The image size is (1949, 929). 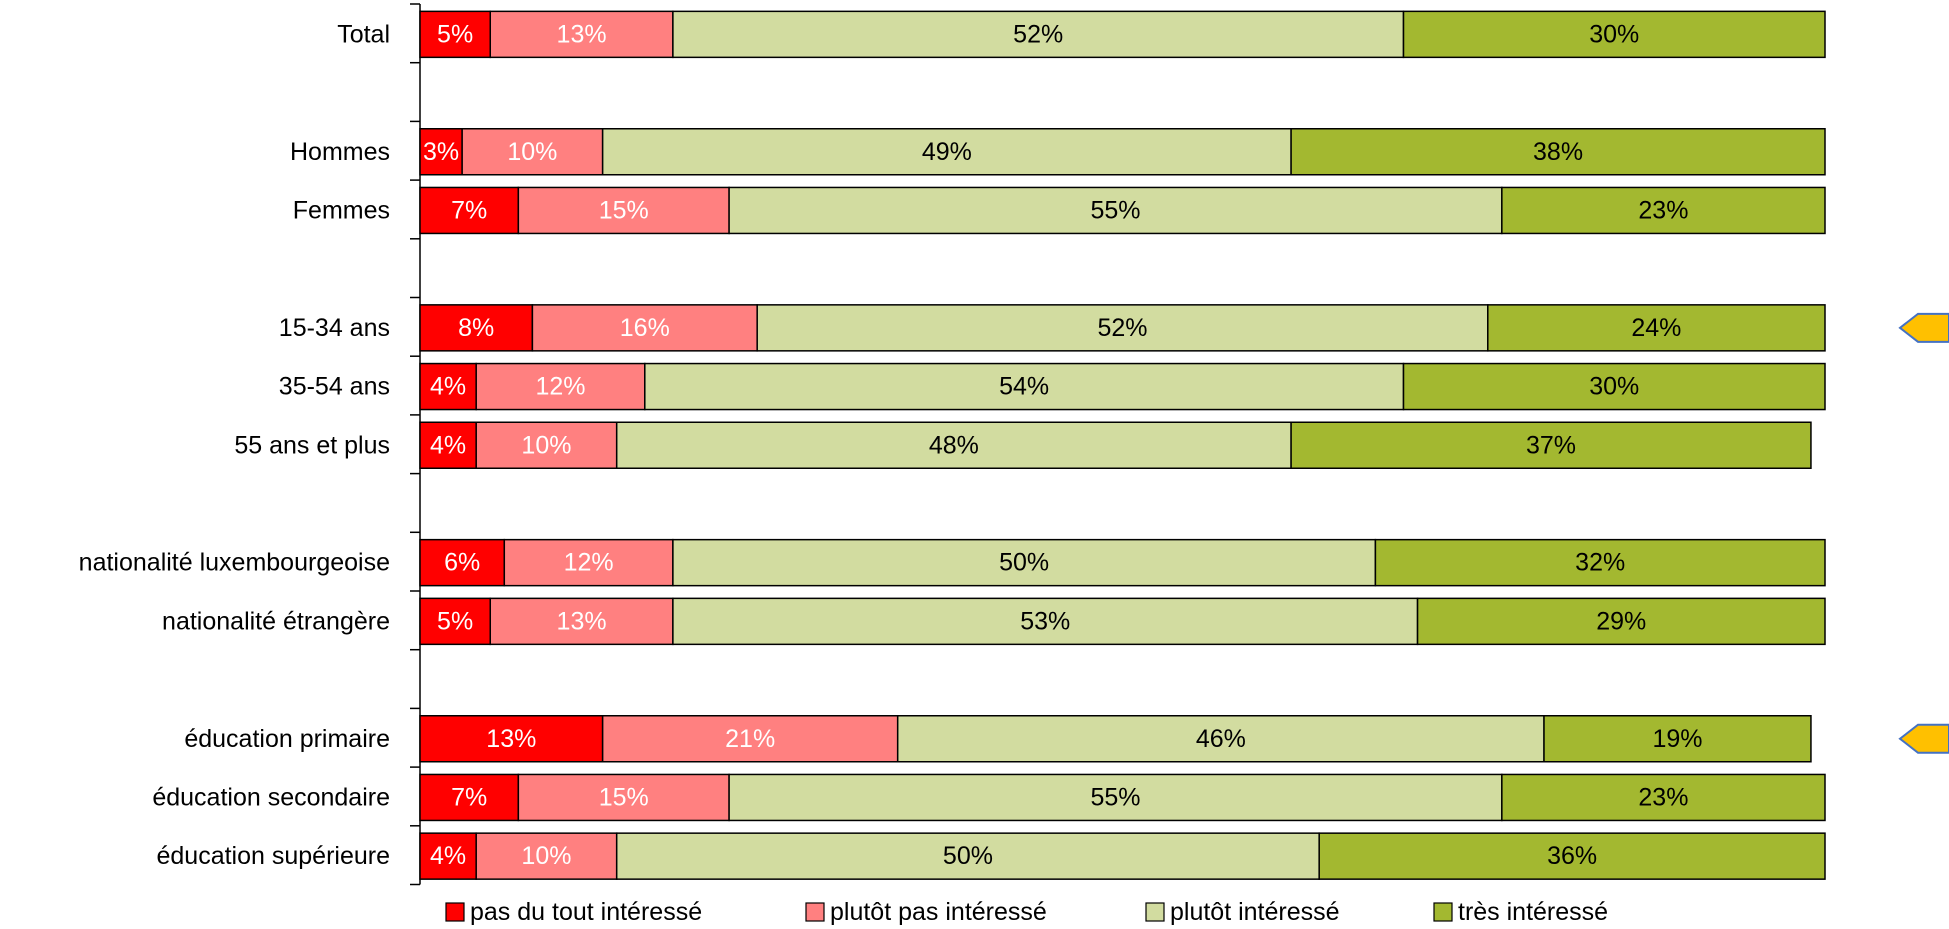 I want to click on legend-entry: très intéressé, so click(x=1533, y=912).